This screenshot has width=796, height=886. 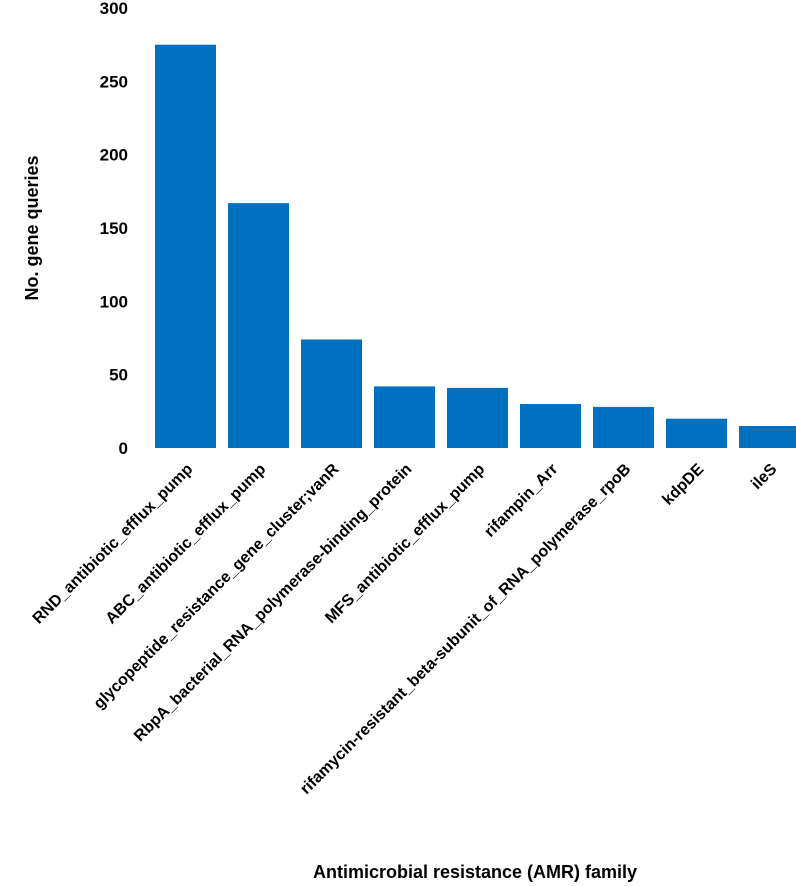 I want to click on y-tick-label: 200, so click(x=114, y=155).